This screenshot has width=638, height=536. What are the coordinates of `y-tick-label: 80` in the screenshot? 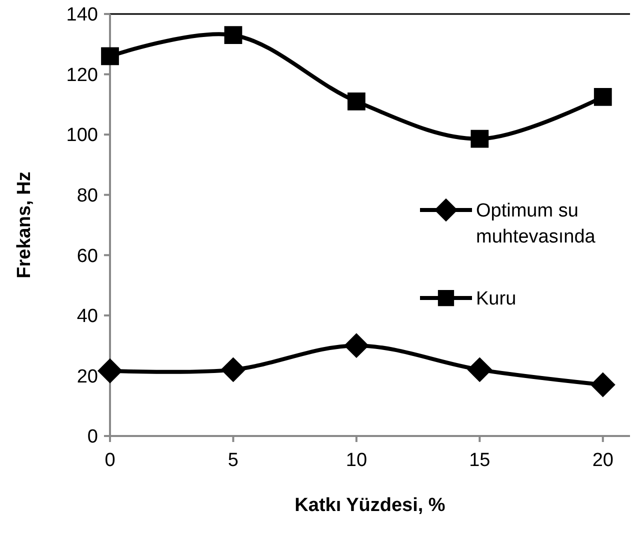 It's located at (87, 196).